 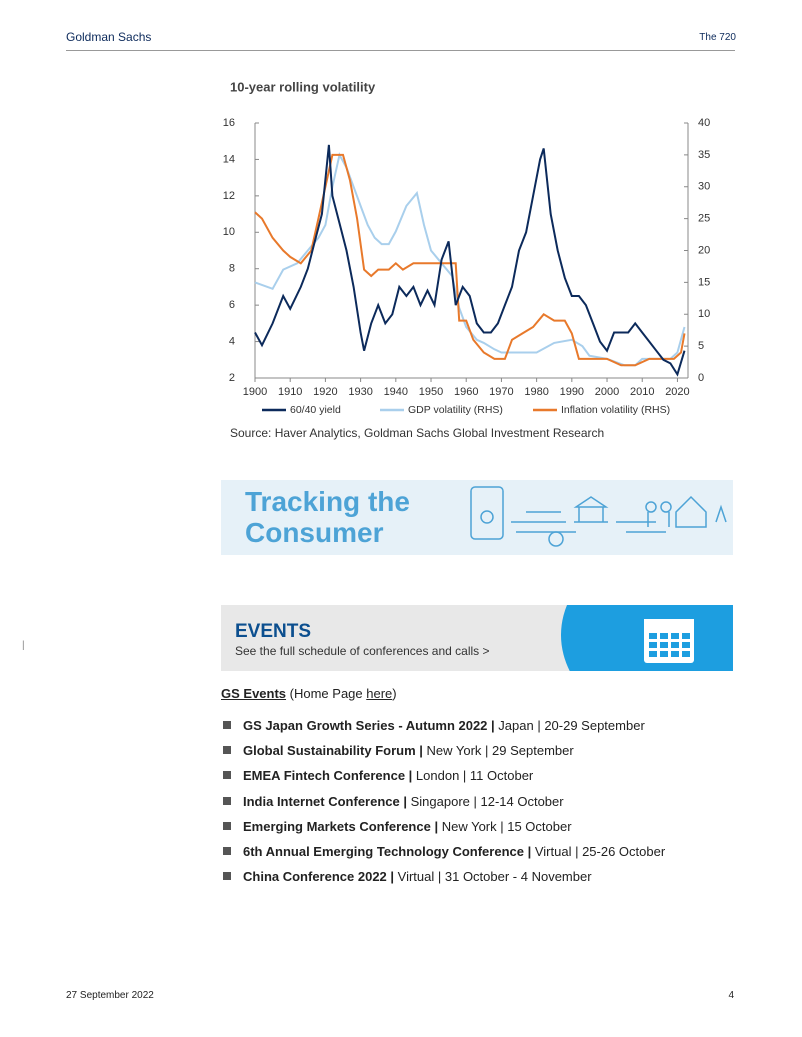 I want to click on event-details: New York | 15 October, so click(x=506, y=826).